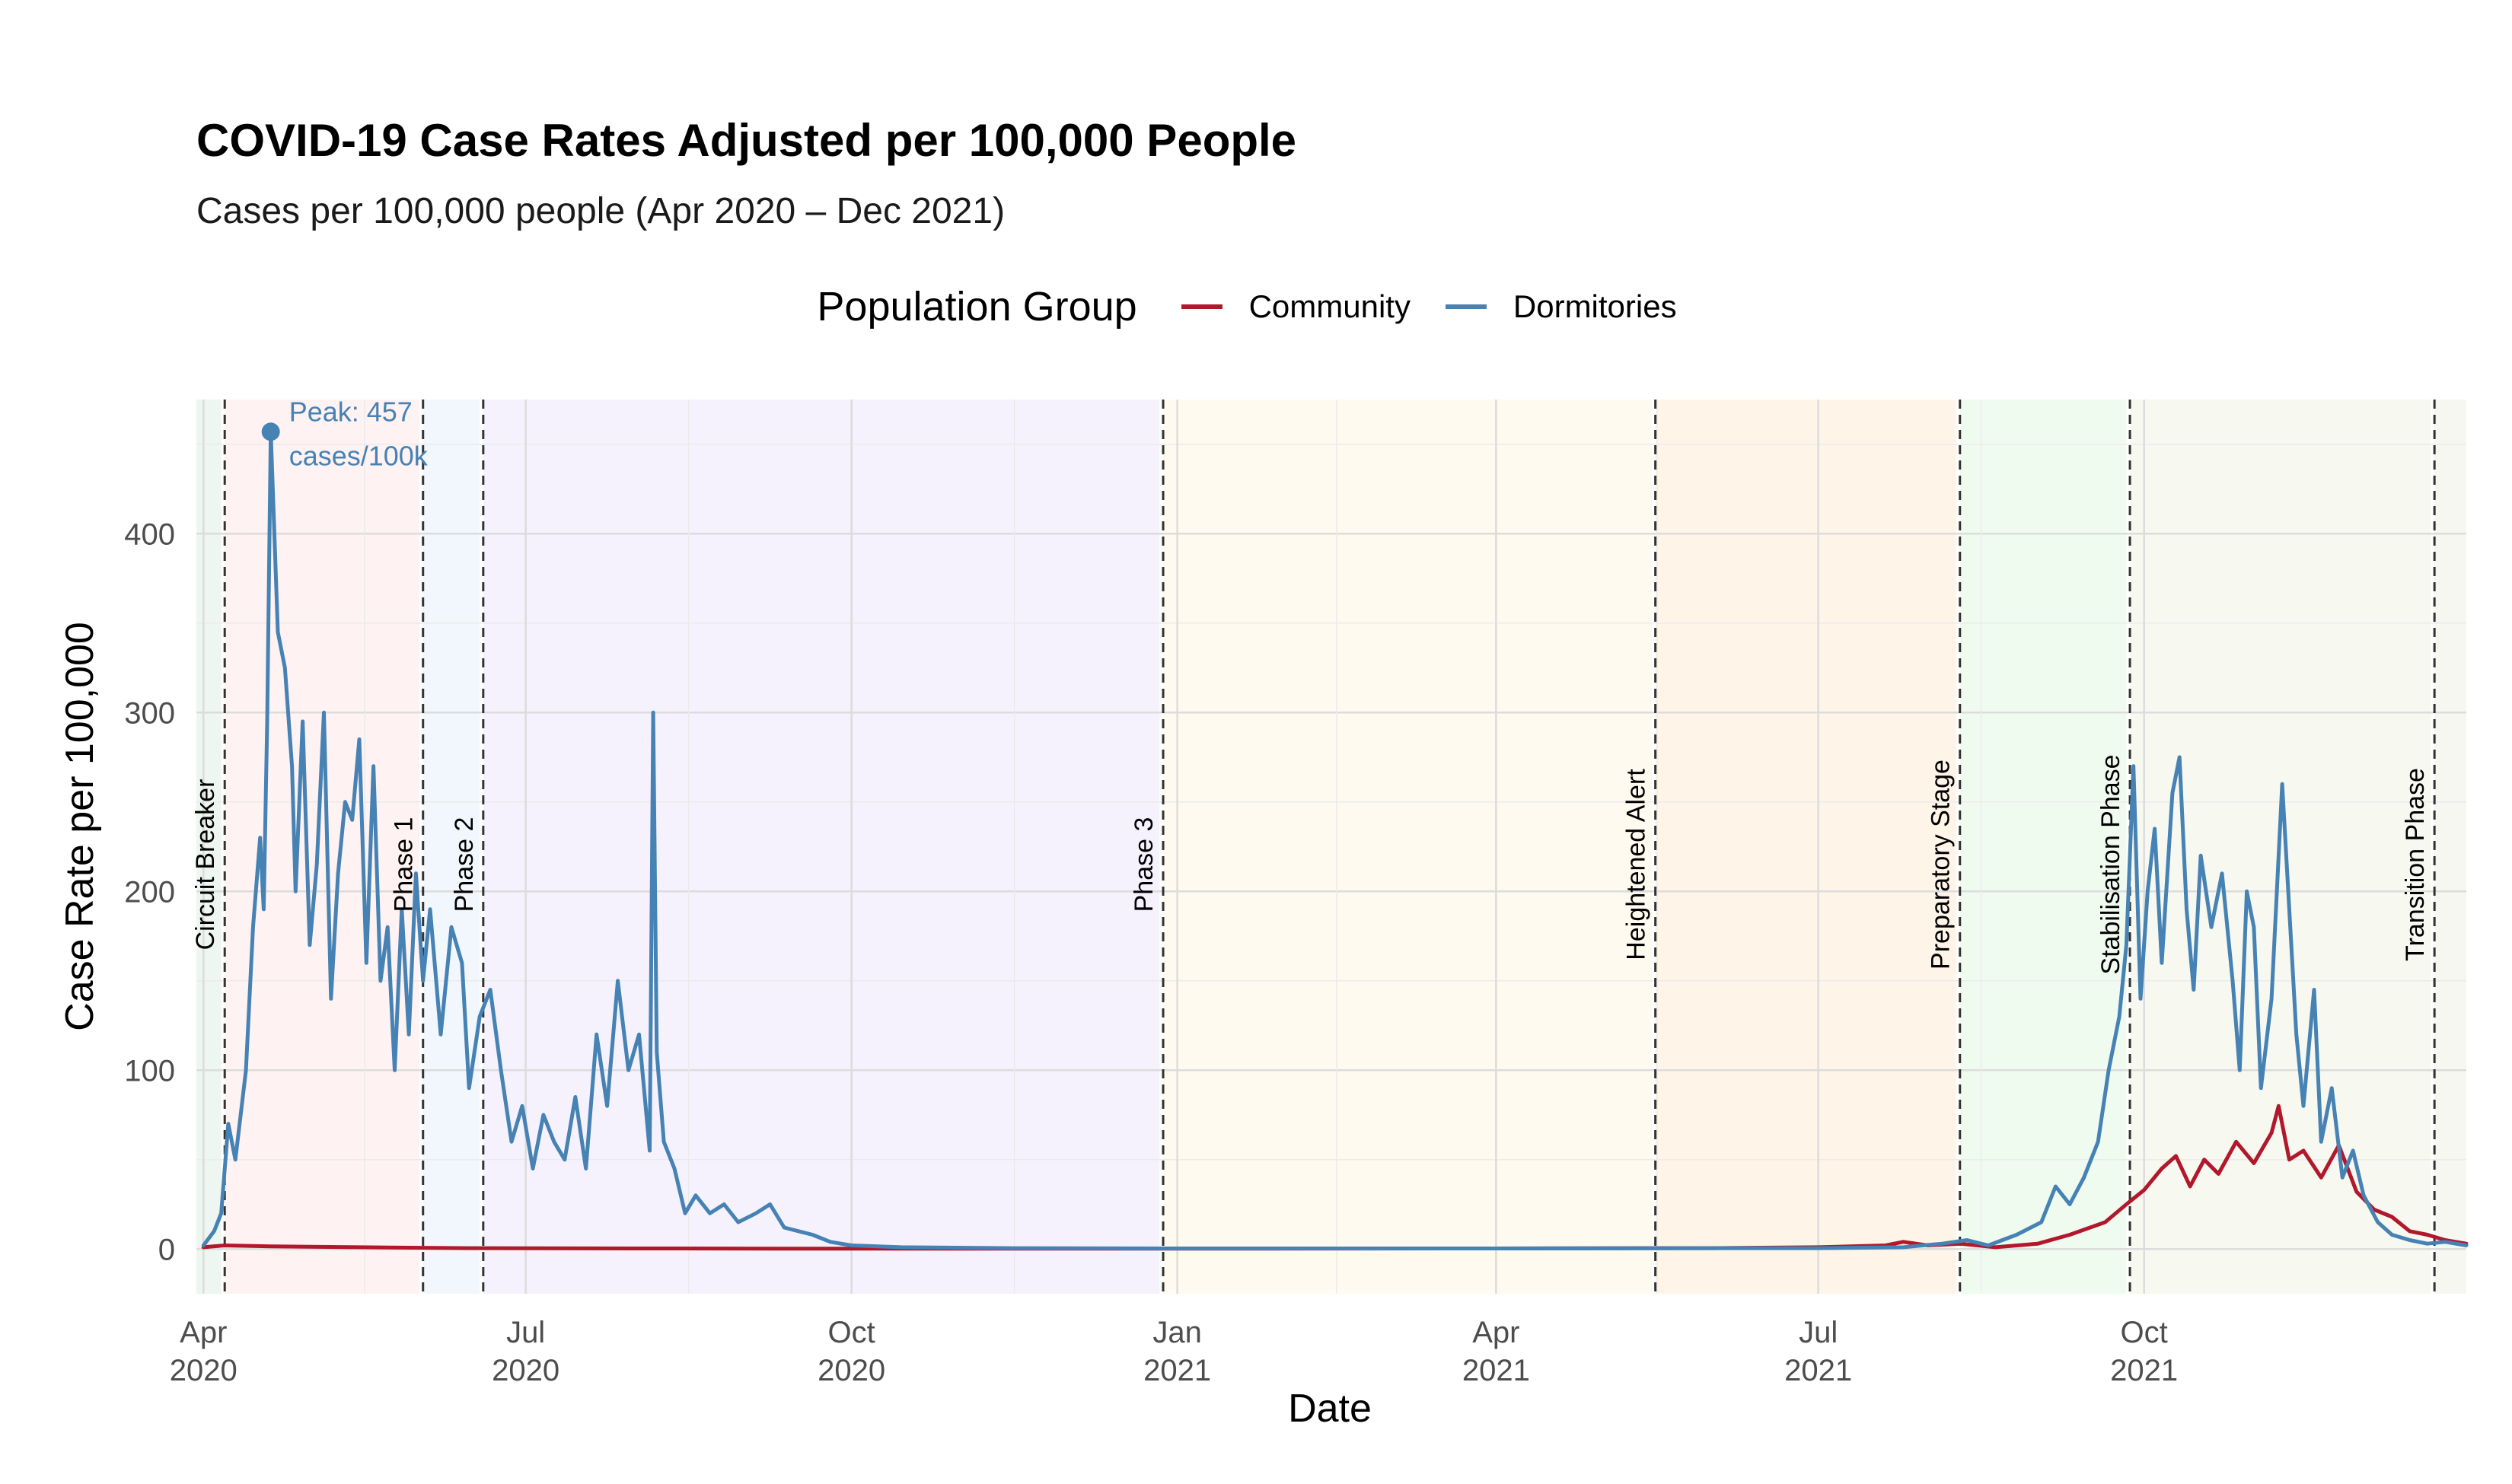 The height and width of the screenshot is (1484, 2512). What do you see at coordinates (80, 826) in the screenshot?
I see `y-axis-label: Case Rate per 100,000` at bounding box center [80, 826].